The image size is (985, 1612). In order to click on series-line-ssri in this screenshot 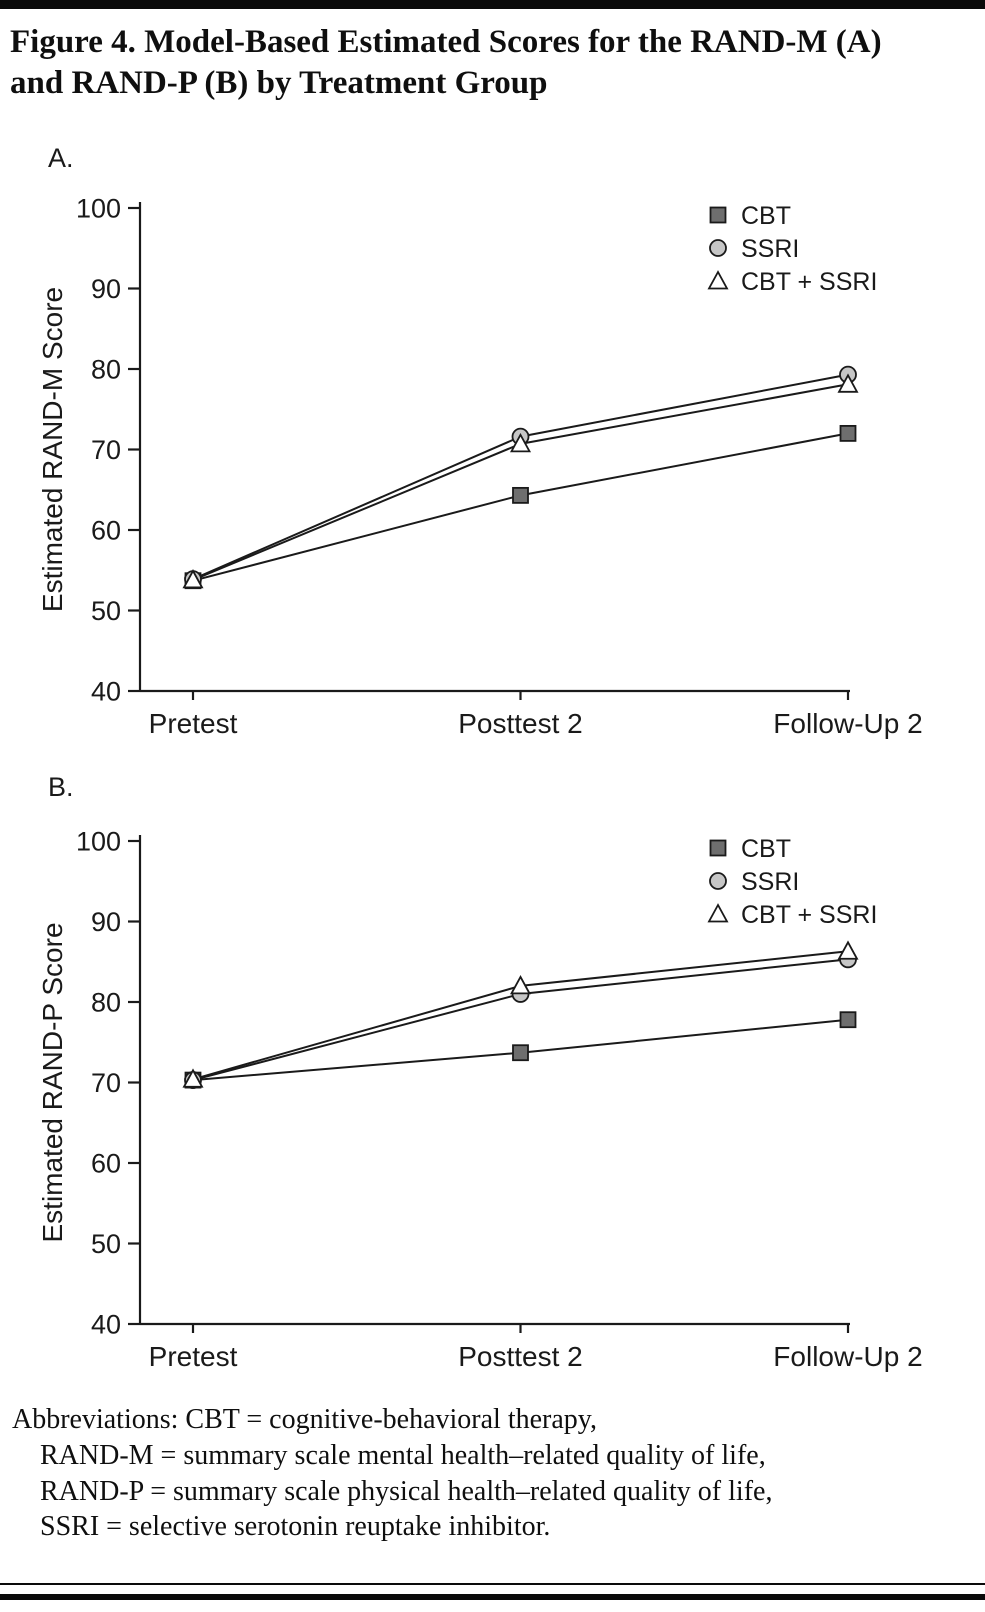, I will do `click(520, 477)`.